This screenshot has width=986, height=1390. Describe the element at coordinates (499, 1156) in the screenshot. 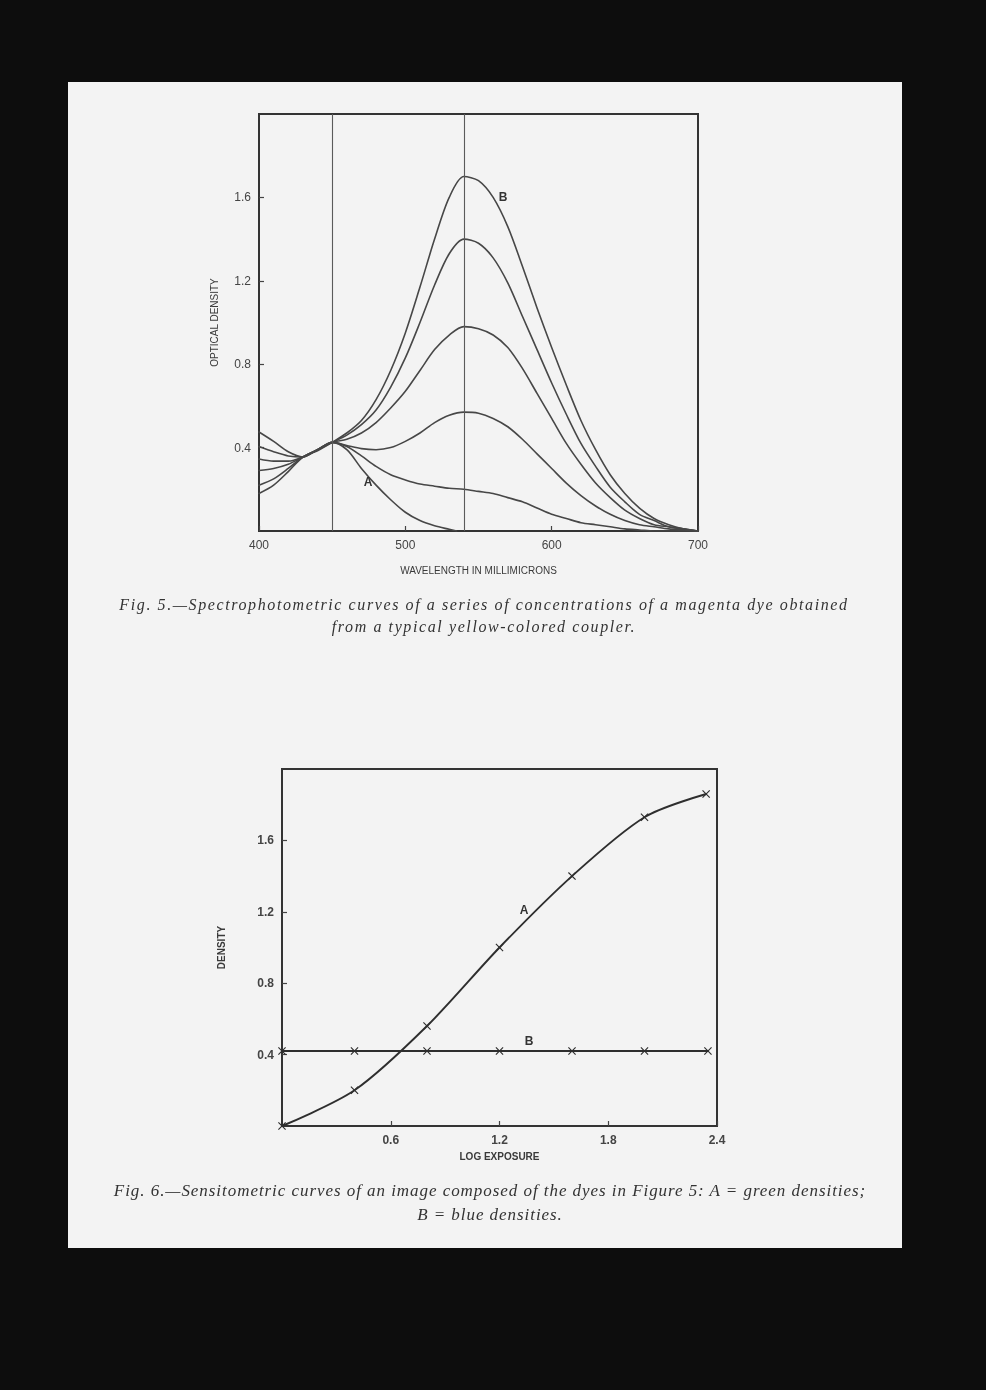

I see `x-axis-title: LOG EXPOSURE` at that location.